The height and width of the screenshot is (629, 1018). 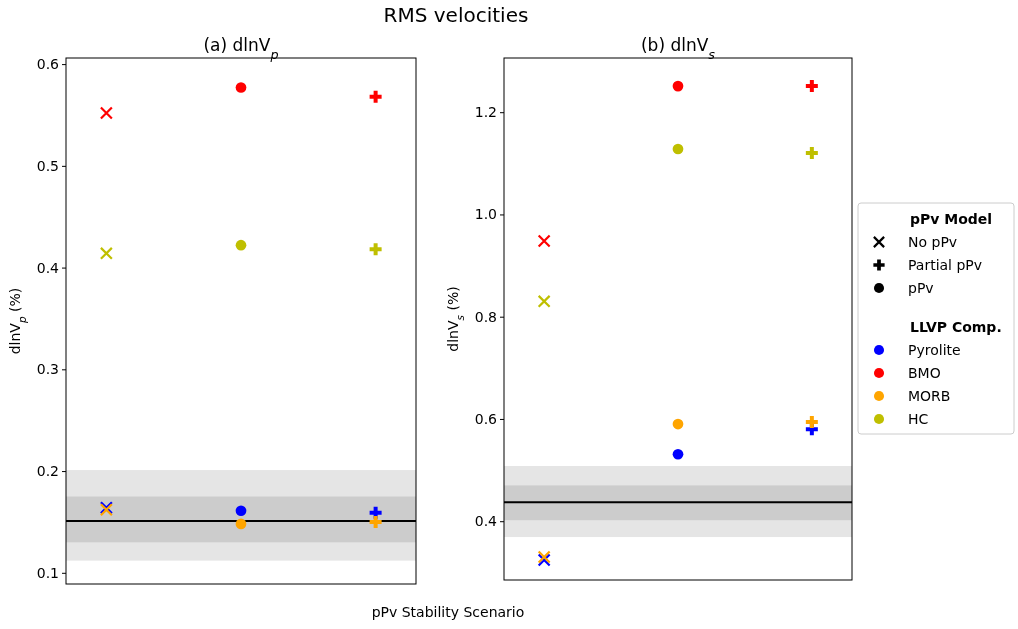 I want to click on legend-label: No pPv, so click(x=933, y=242).